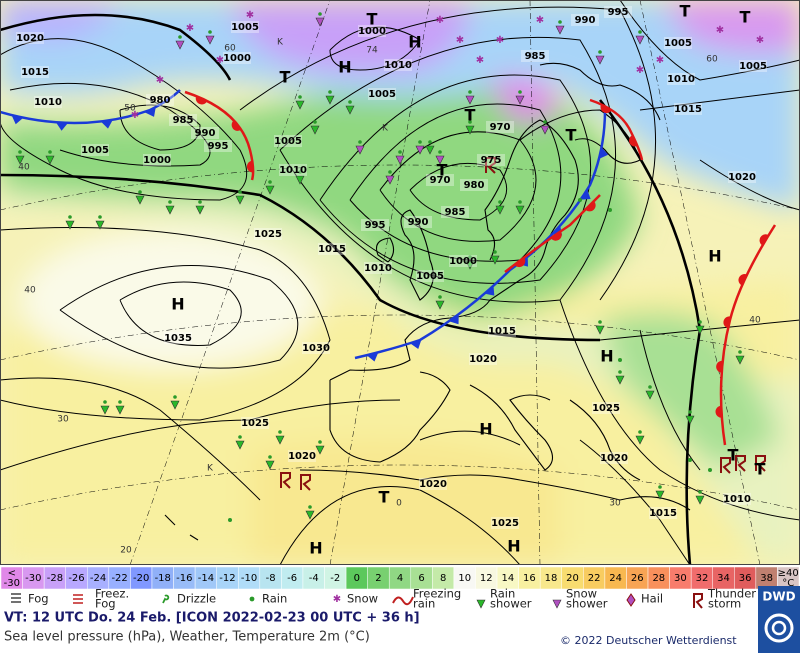  I want to click on copyright: © 2022 Deutscher Wetterdienst, so click(648, 640).